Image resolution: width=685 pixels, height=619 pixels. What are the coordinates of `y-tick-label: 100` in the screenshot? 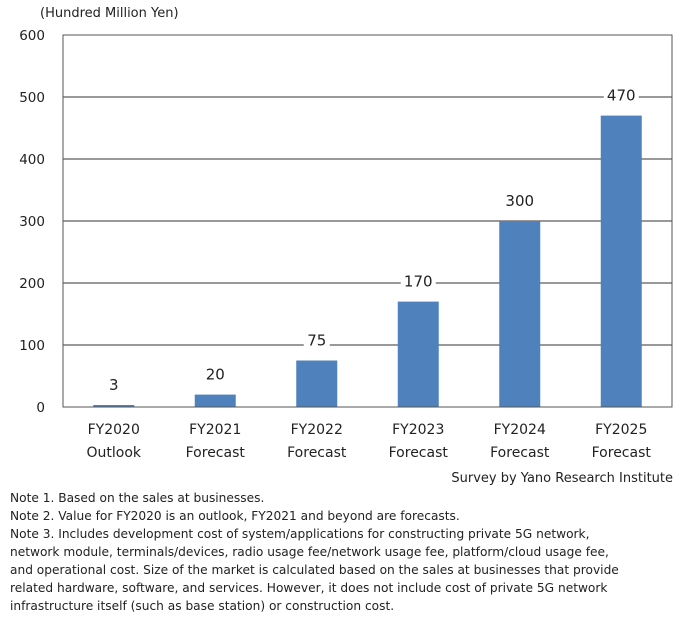 It's located at (32, 346).